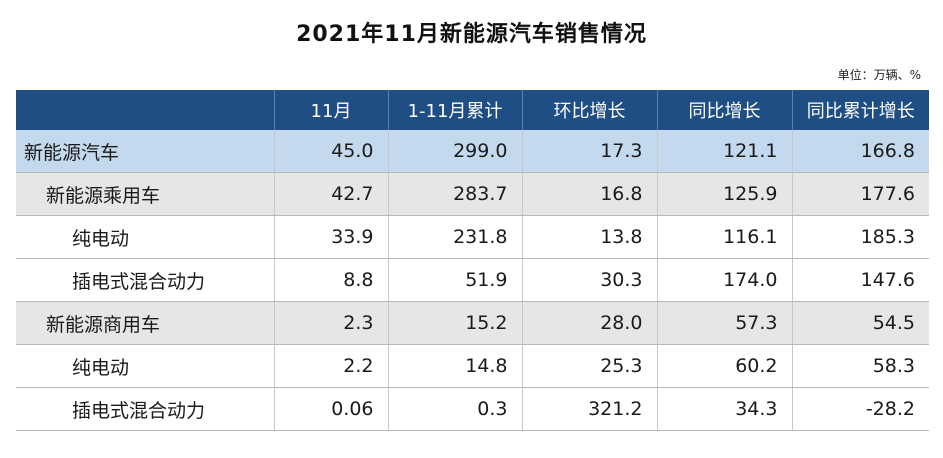 This screenshot has height=458, width=943. Describe the element at coordinates (860, 280) in the screenshot. I see `cell-value: 147.6` at that location.